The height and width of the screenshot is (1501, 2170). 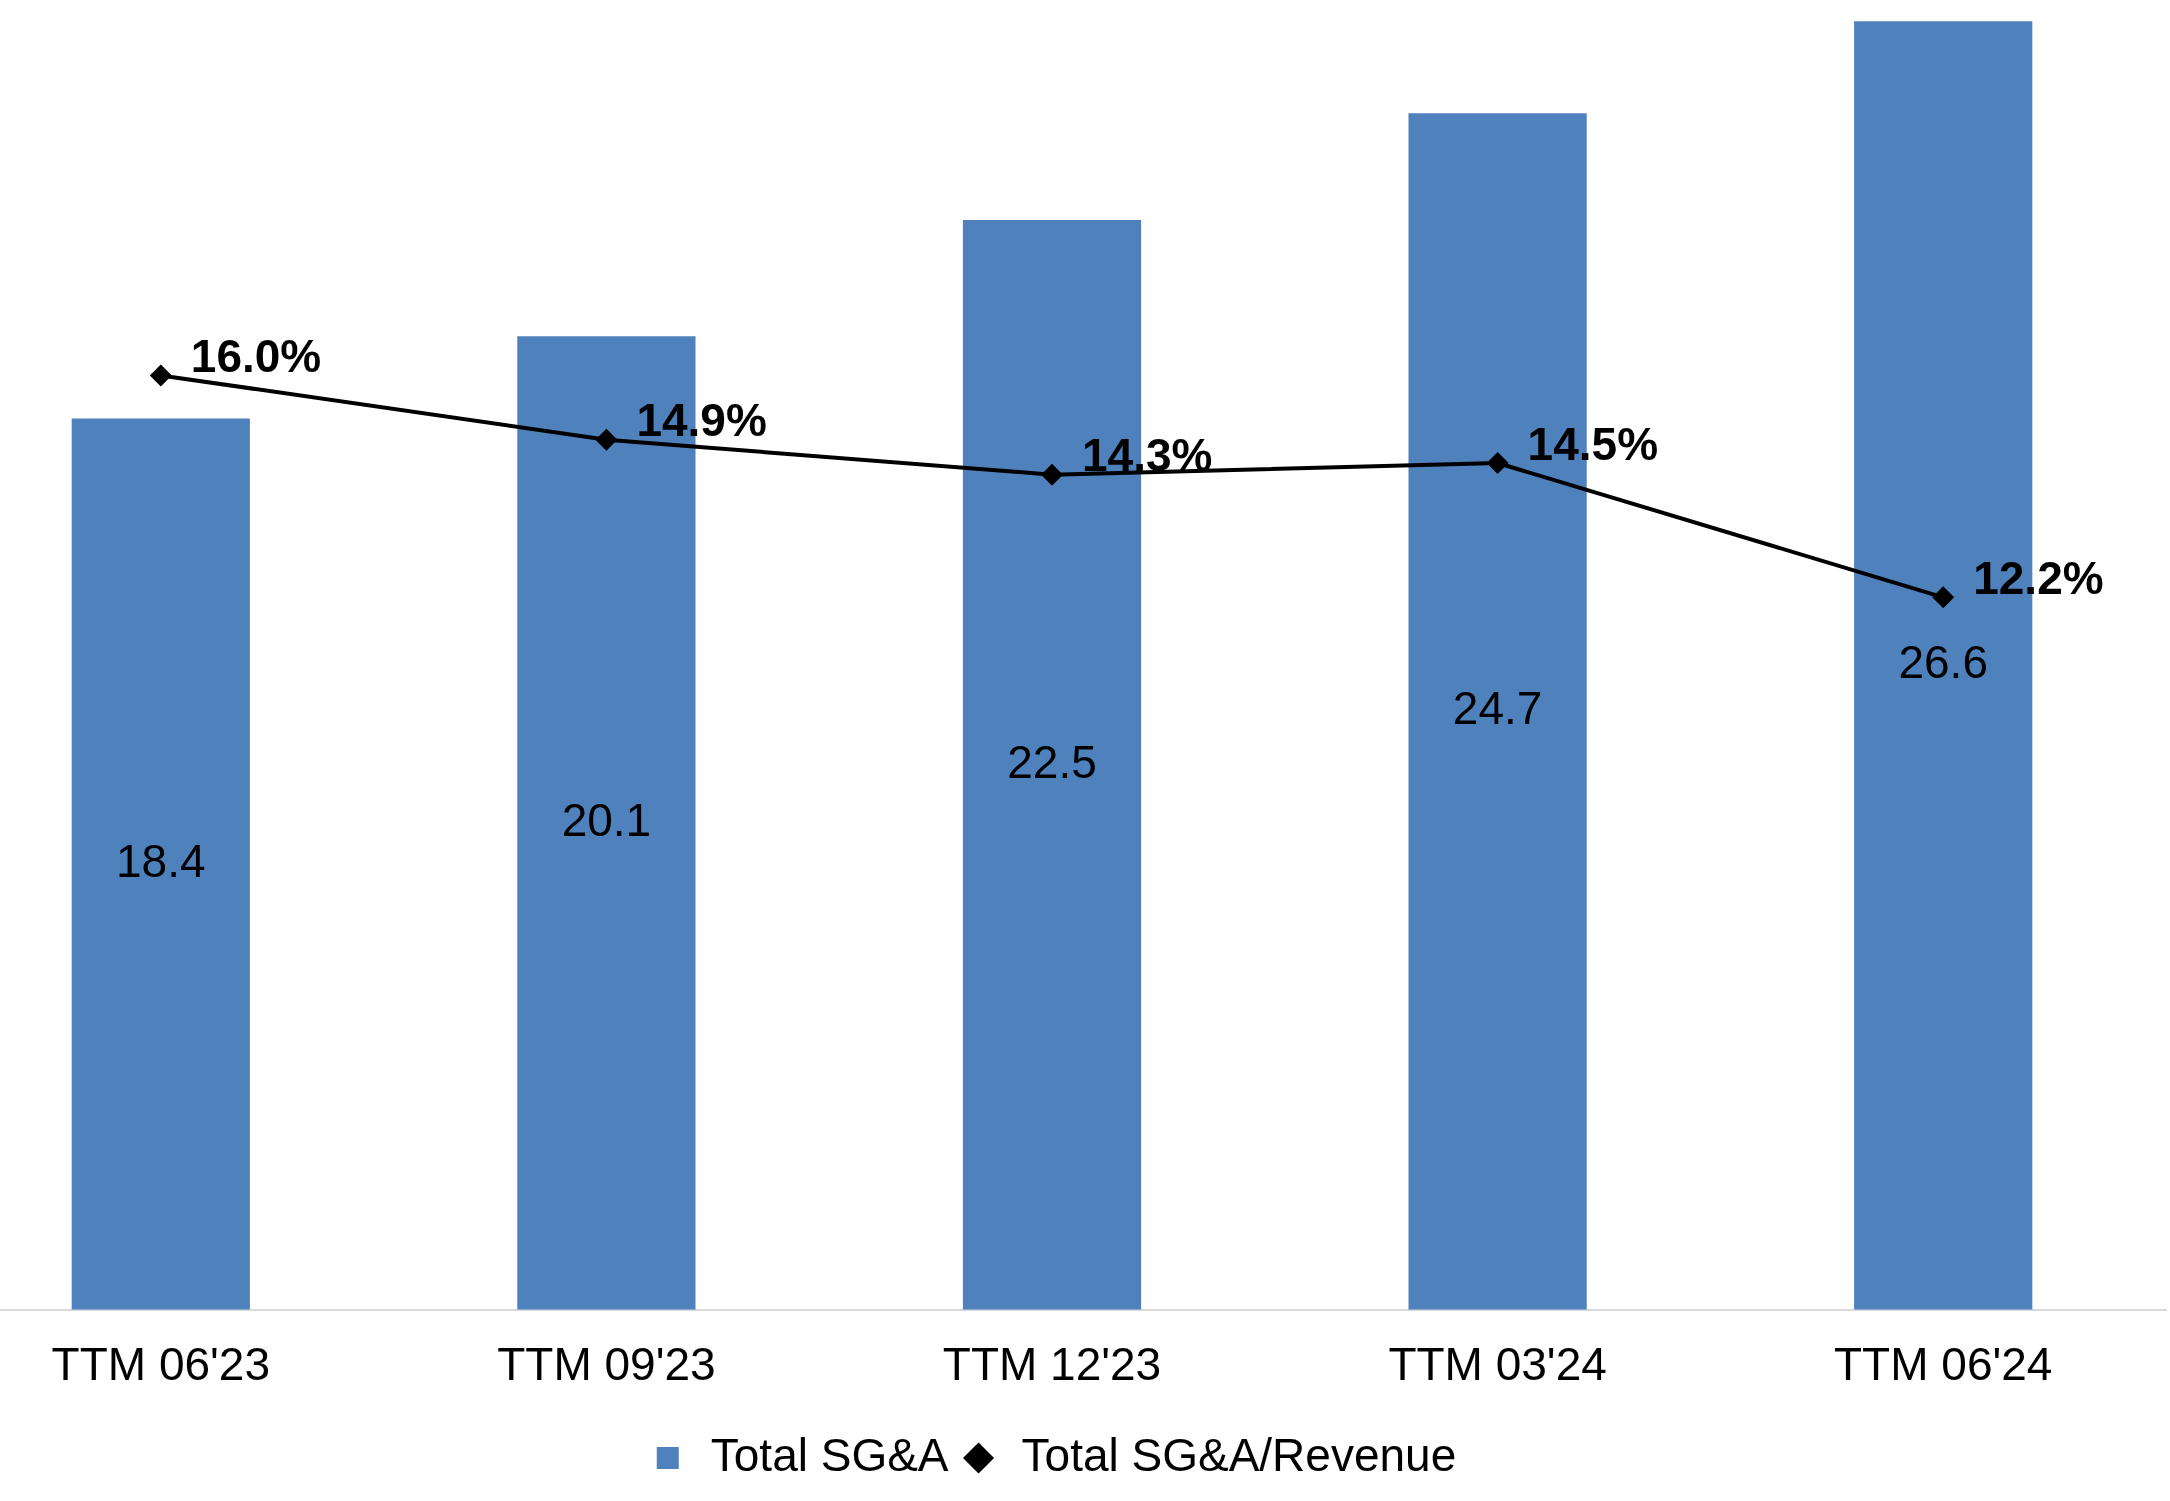 I want to click on data-label: 24.7, so click(x=1497, y=708).